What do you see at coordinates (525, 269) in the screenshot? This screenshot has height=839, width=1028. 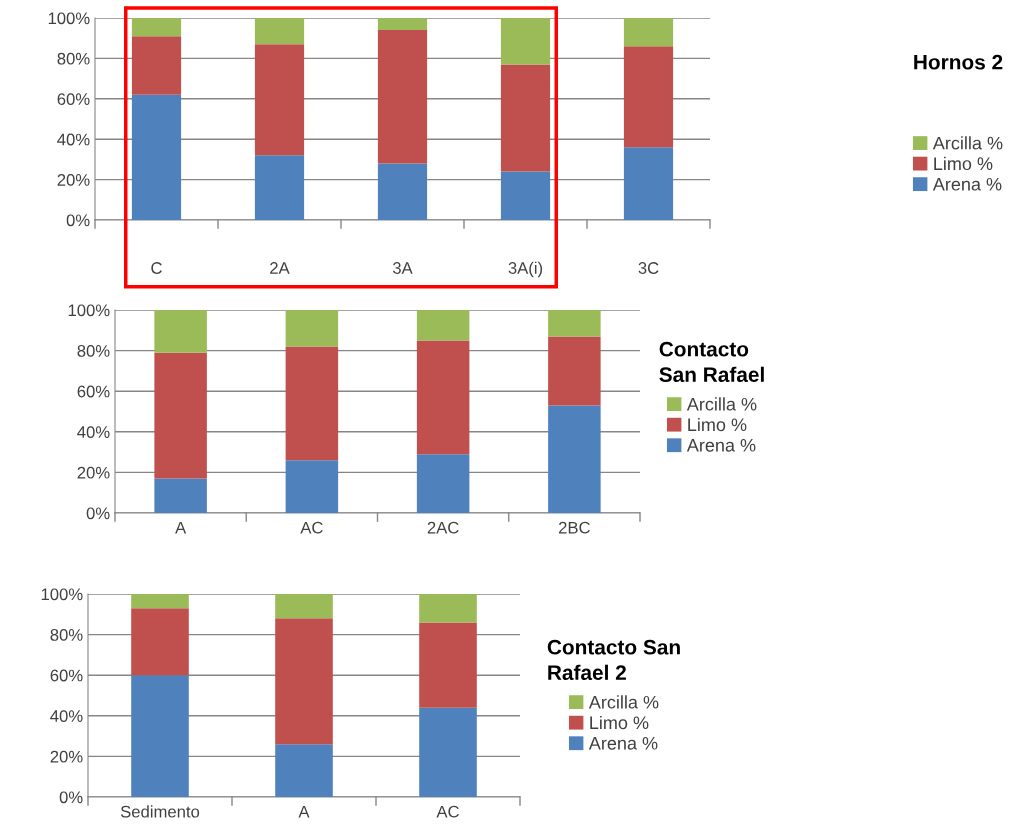 I see `x-tick-label: 3A(i)` at bounding box center [525, 269].